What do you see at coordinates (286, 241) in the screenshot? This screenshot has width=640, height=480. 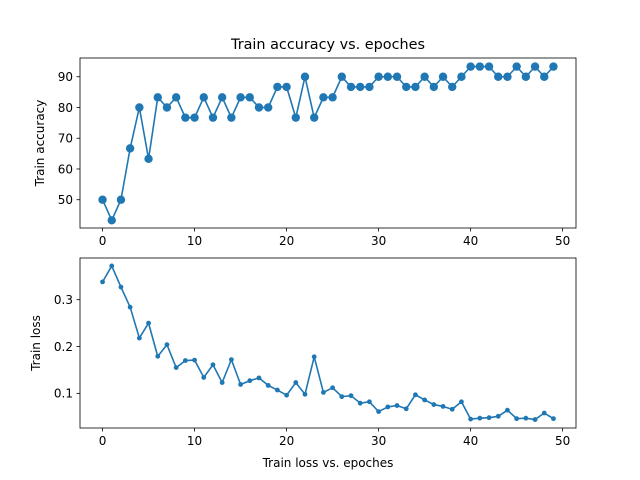 I see `accuracy-x-tick-label: 20` at bounding box center [286, 241].